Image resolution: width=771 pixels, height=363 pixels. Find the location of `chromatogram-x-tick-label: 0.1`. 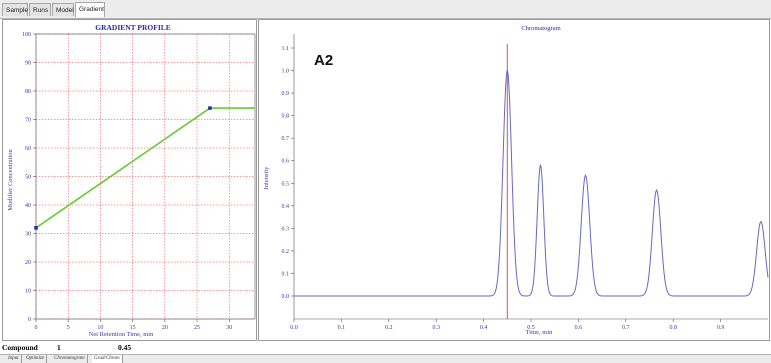

chromatogram-x-tick-label: 0.1 is located at coordinates (342, 328).